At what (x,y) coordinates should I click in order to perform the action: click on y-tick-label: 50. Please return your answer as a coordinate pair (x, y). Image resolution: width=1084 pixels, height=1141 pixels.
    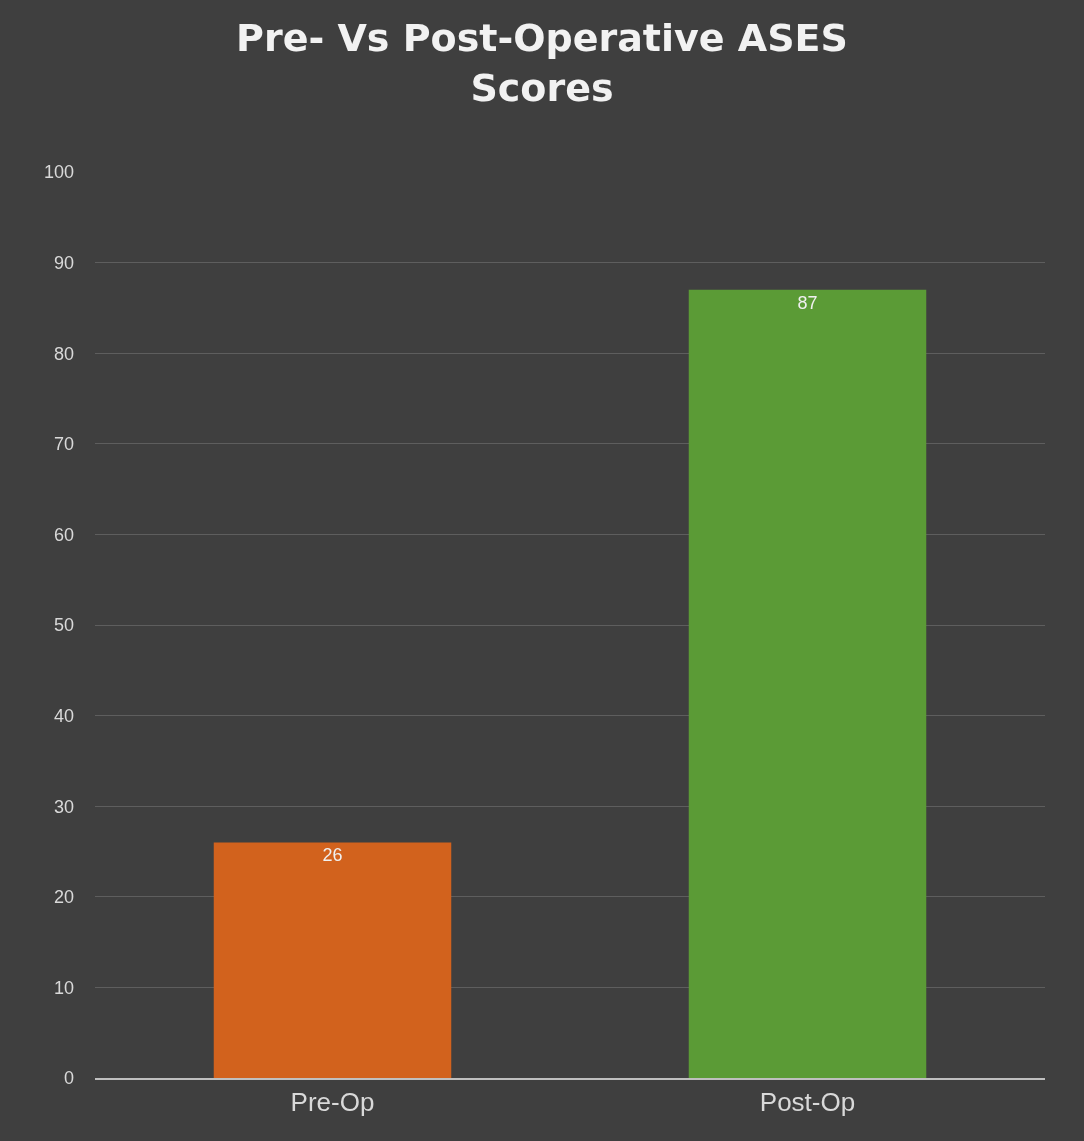
    Looking at the image, I should click on (63, 625).